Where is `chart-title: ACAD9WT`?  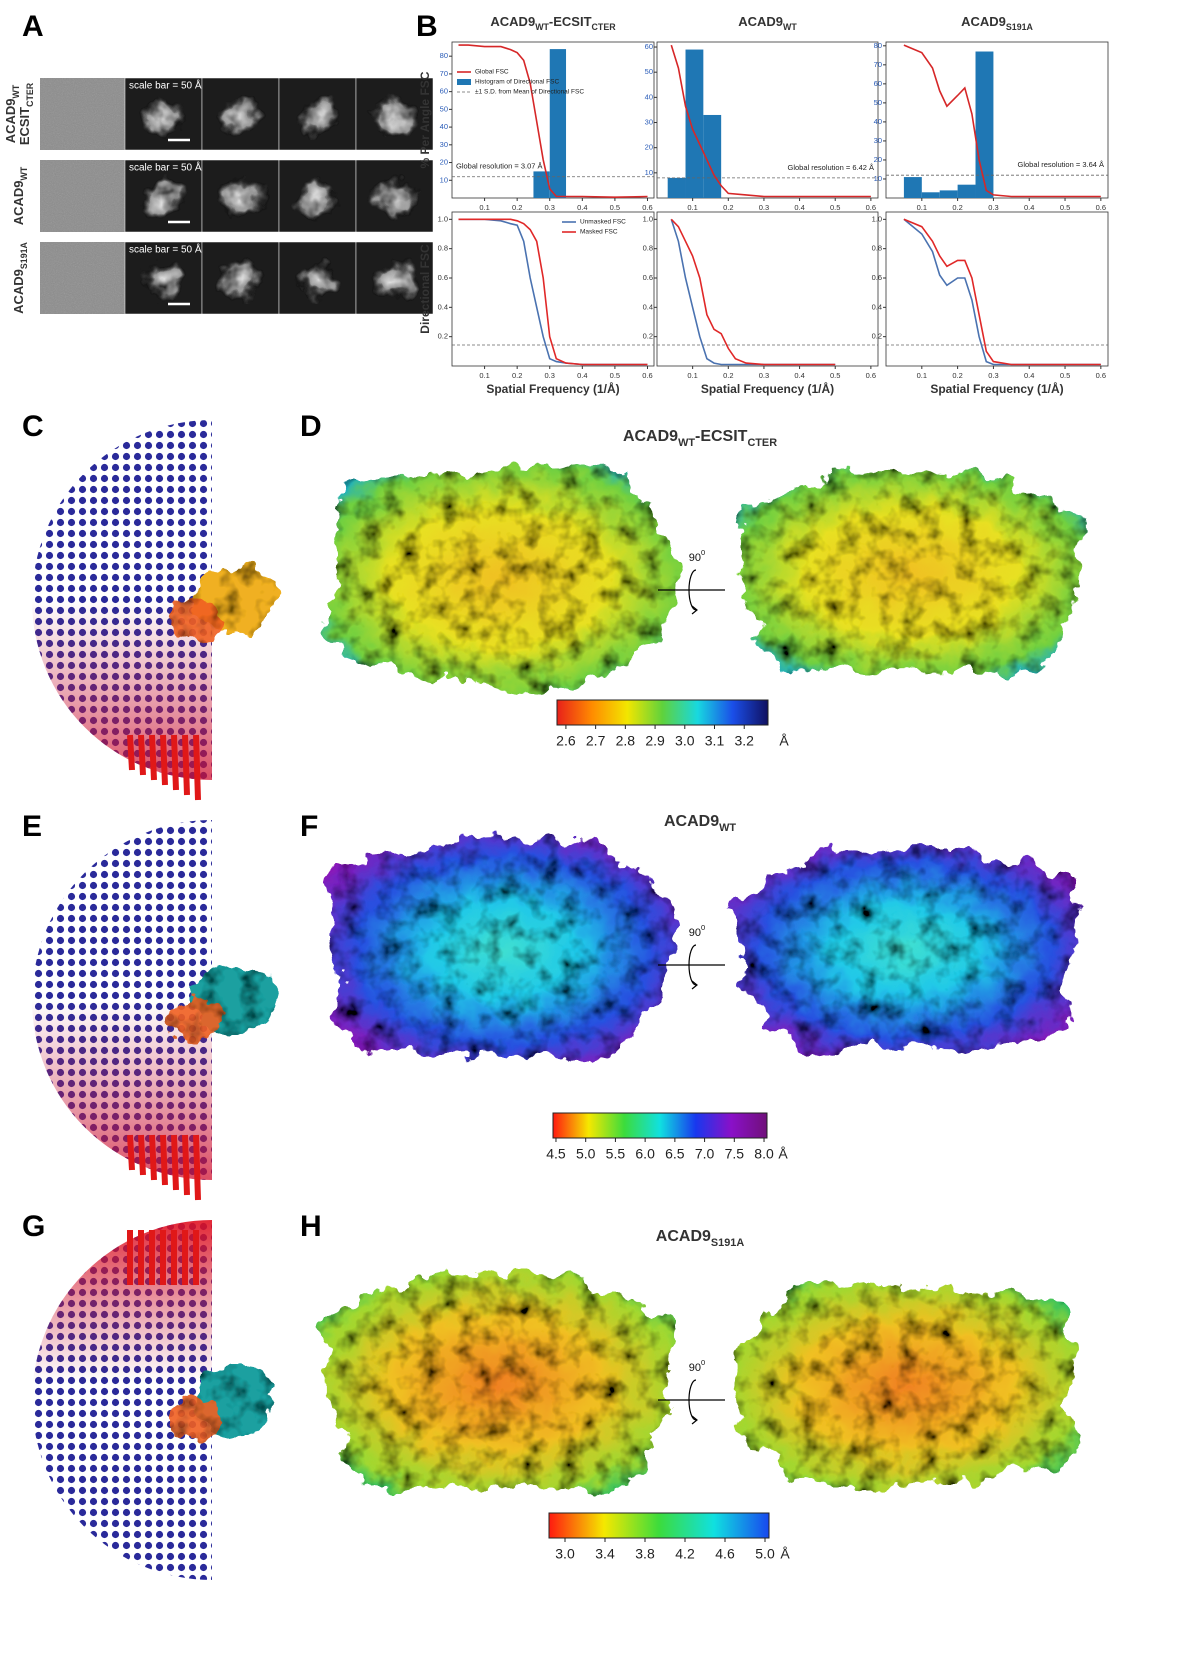
chart-title: ACAD9WT is located at coordinates (767, 23).